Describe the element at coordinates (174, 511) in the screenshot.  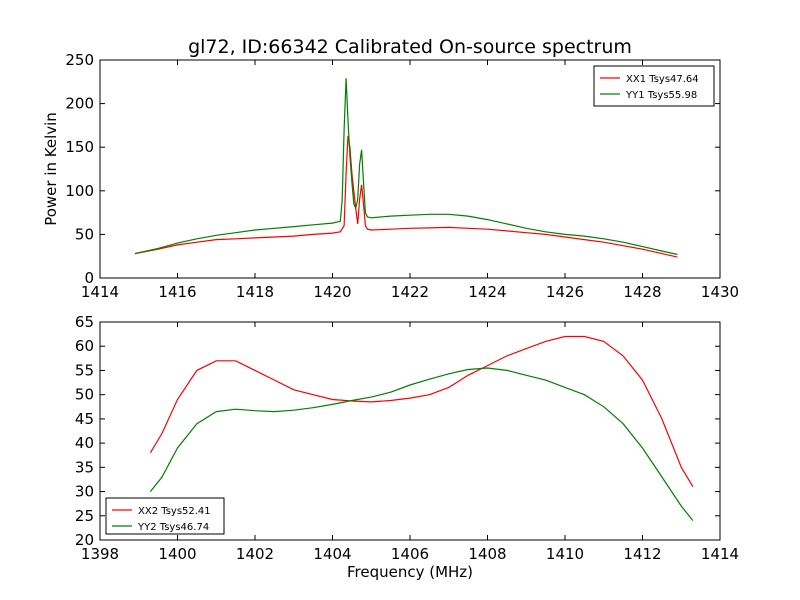
I see `bottom-chart-legend-label-1: XX2 Tsys52.41` at that location.